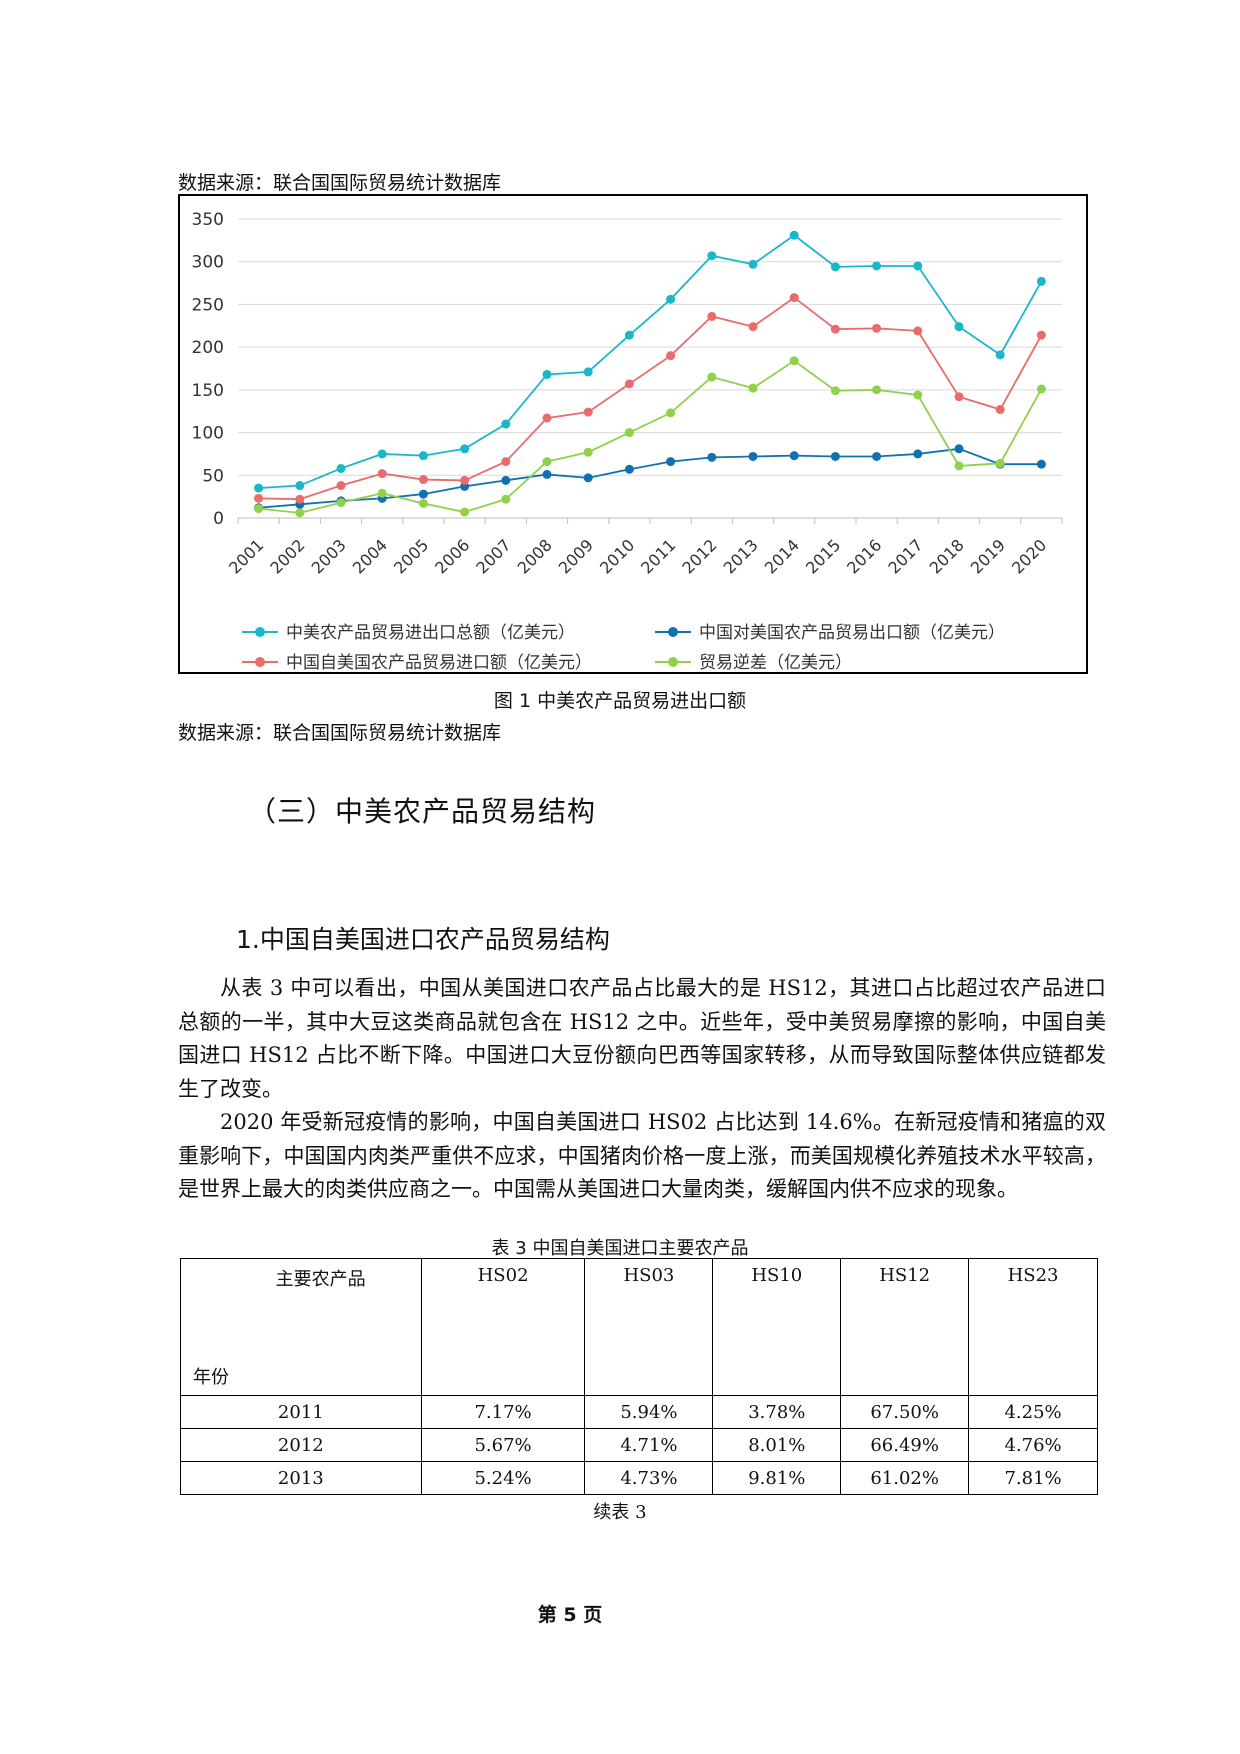 Image resolution: width=1240 pixels, height=1754 pixels. What do you see at coordinates (823, 556) in the screenshot?
I see `x-tick-label: 2015` at bounding box center [823, 556].